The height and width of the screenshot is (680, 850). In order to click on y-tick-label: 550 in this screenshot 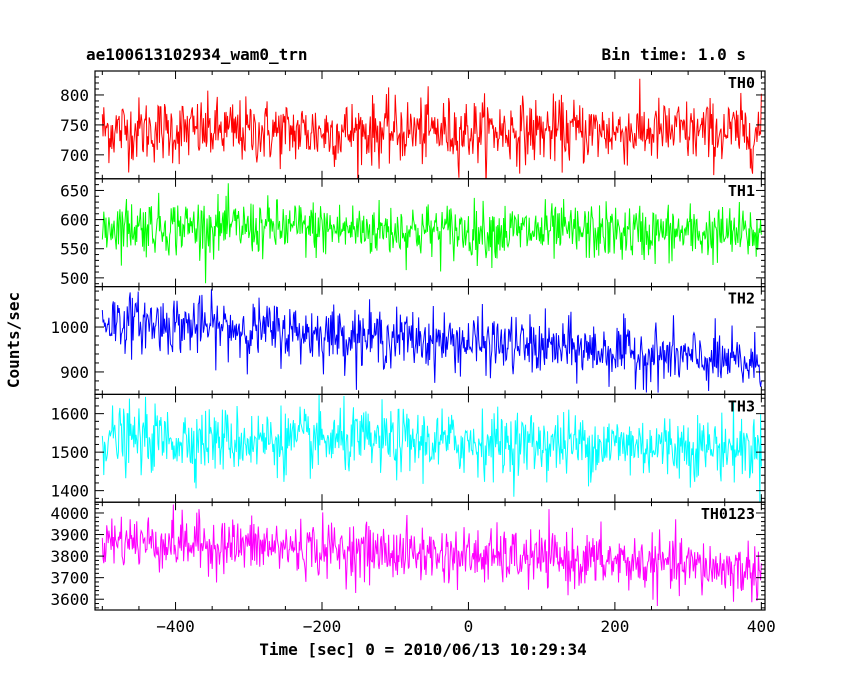, I will do `click(74, 249)`.